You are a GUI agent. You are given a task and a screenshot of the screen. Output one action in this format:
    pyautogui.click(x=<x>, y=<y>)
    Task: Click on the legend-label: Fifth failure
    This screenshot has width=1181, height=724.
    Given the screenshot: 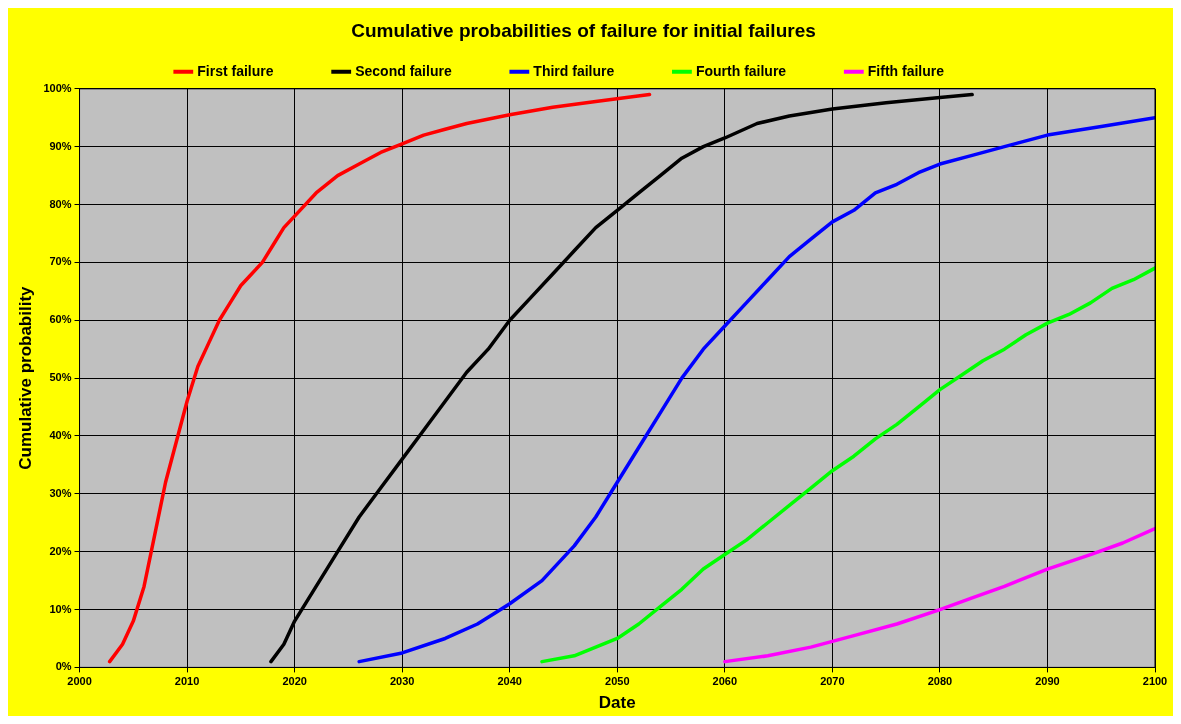 What is the action you would take?
    pyautogui.click(x=929, y=70)
    